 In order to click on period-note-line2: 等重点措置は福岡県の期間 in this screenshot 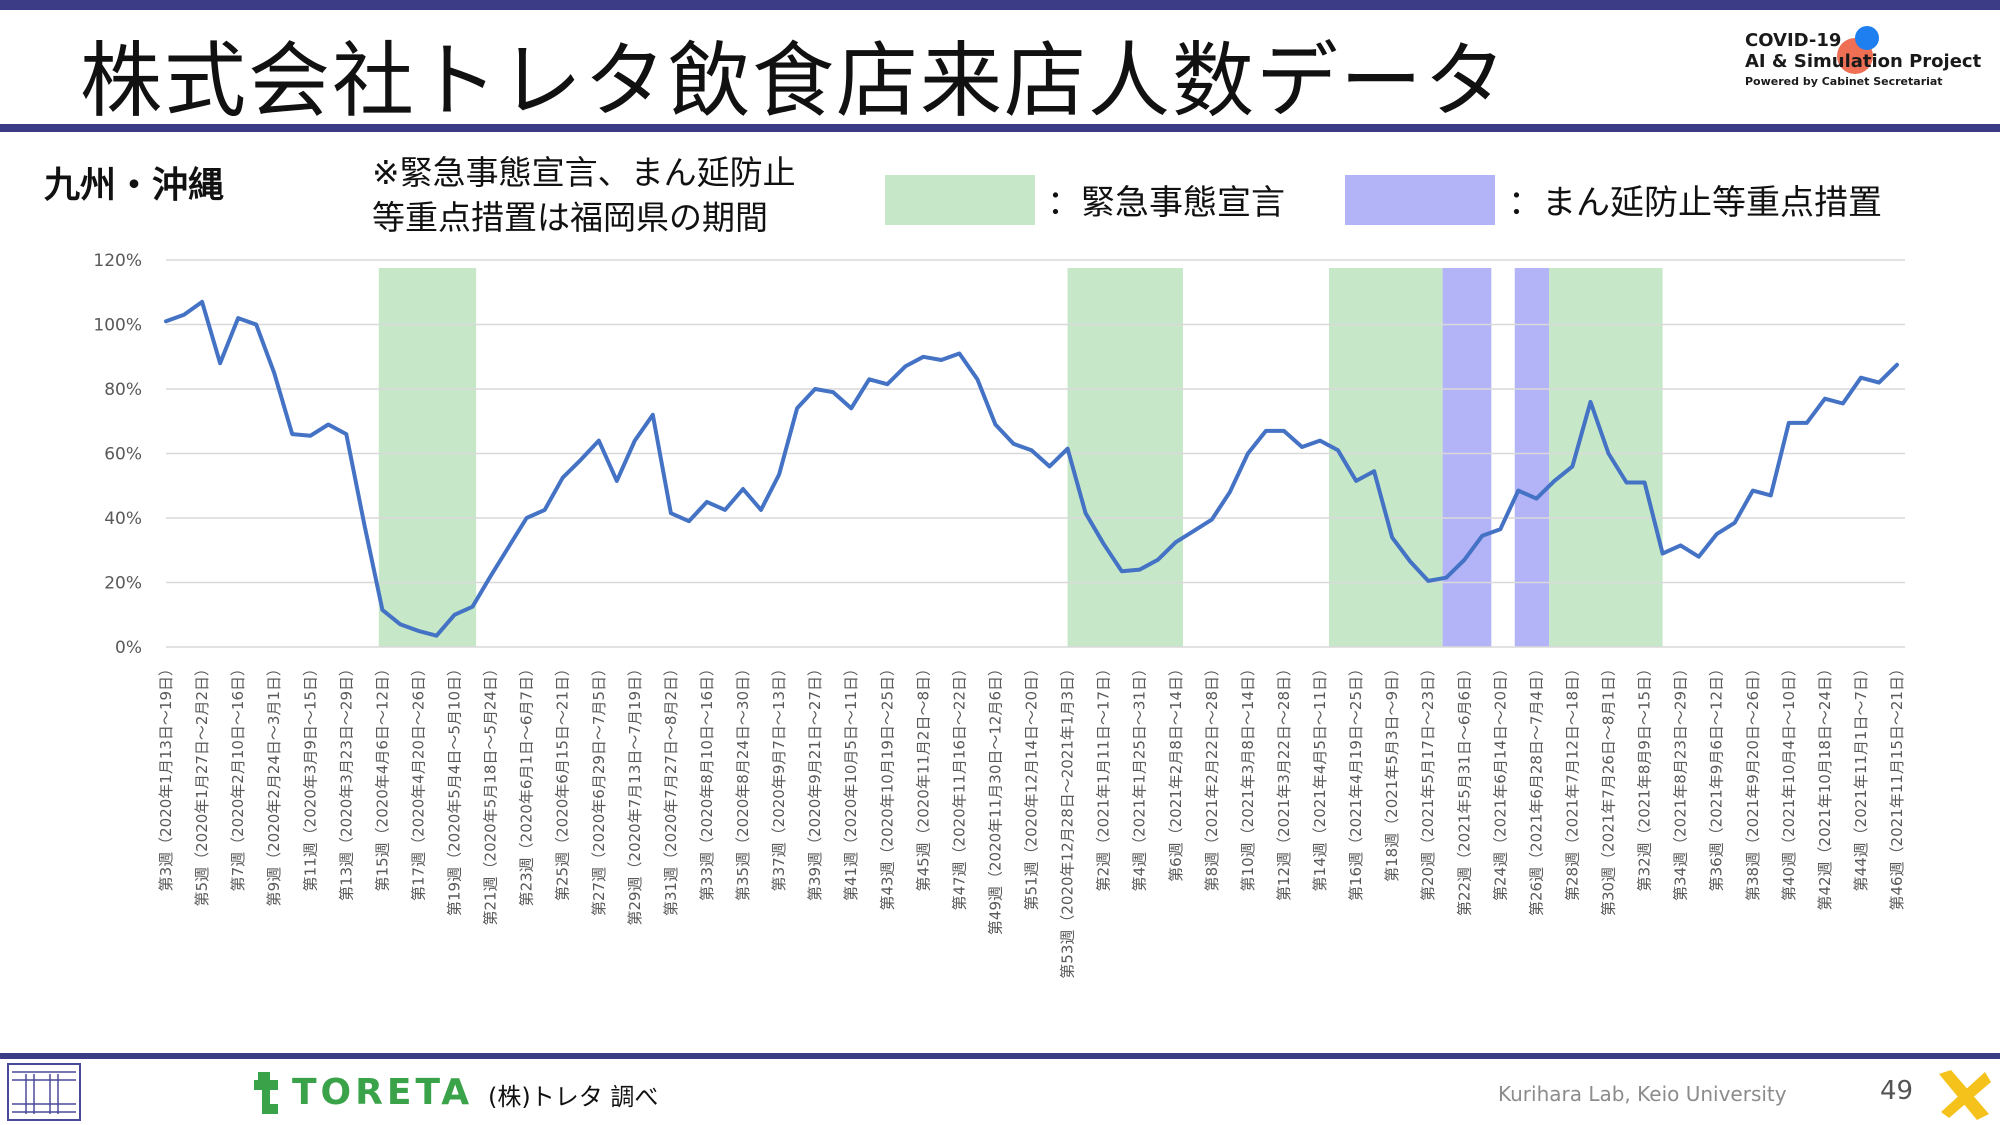, I will do `click(570, 217)`.